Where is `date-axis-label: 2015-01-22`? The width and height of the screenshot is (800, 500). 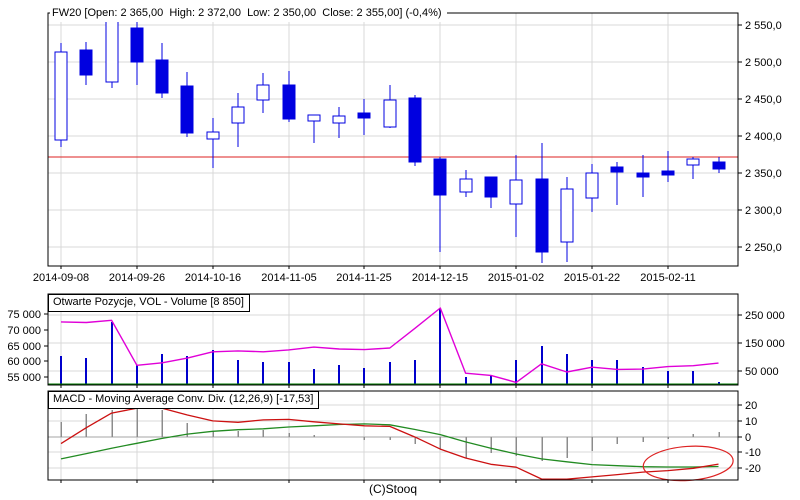 date-axis-label: 2015-01-22 is located at coordinates (592, 278).